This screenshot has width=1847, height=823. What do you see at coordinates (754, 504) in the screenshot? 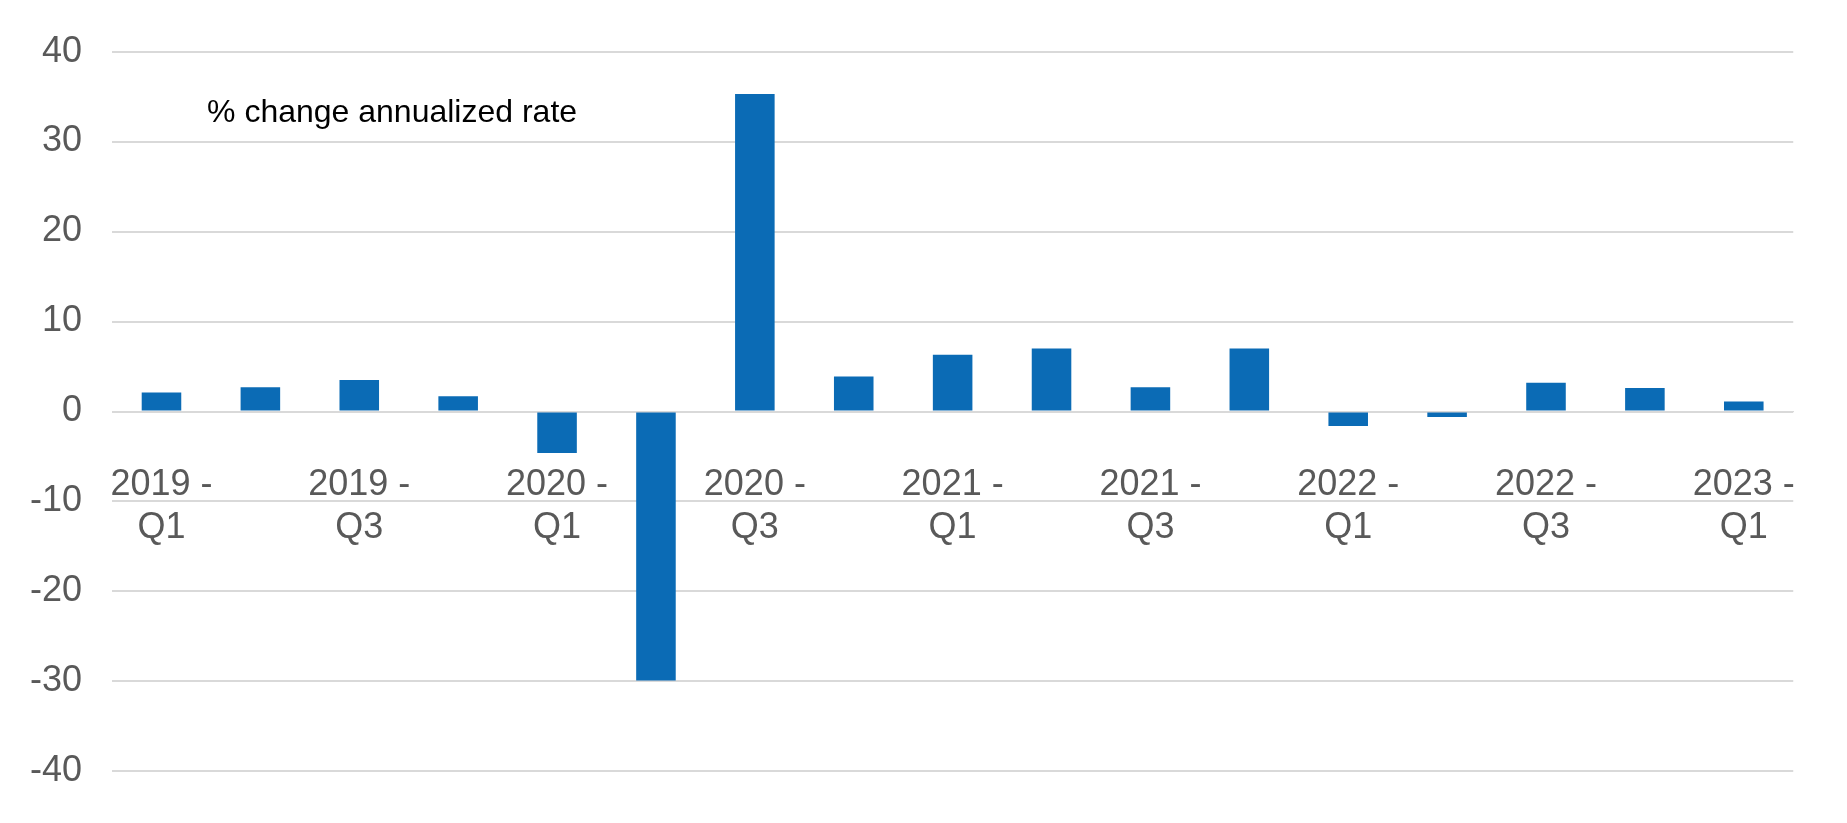
I see `x-tick-label: 2020 - Q3` at bounding box center [754, 504].